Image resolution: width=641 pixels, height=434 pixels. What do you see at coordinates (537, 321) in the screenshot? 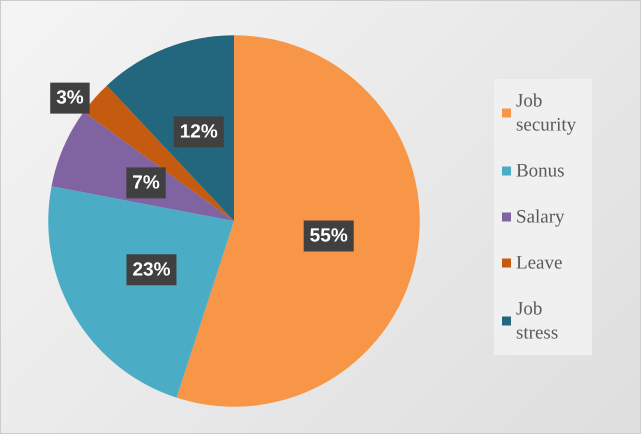
I see `legend-label: Job stress` at bounding box center [537, 321].